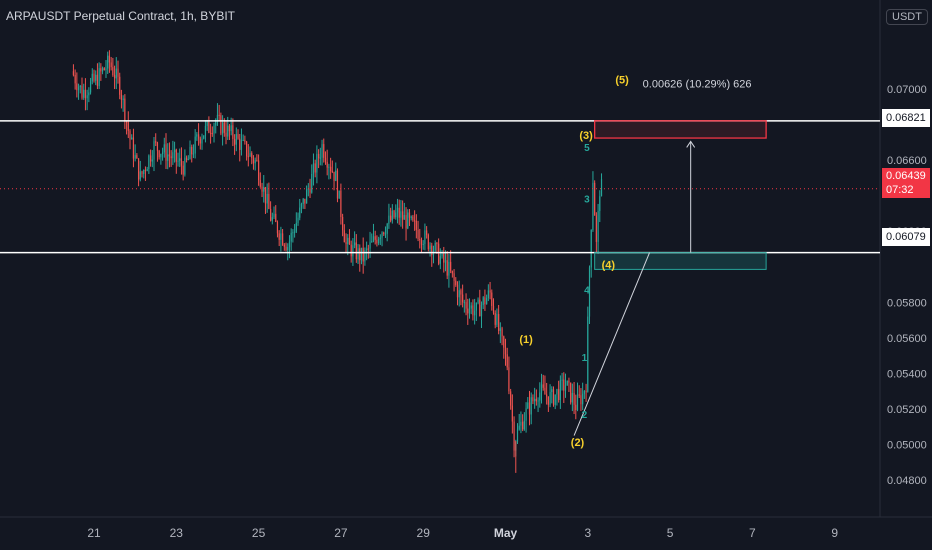 The image size is (932, 550). I want to click on price-tick-label: 0.04800, so click(907, 481).